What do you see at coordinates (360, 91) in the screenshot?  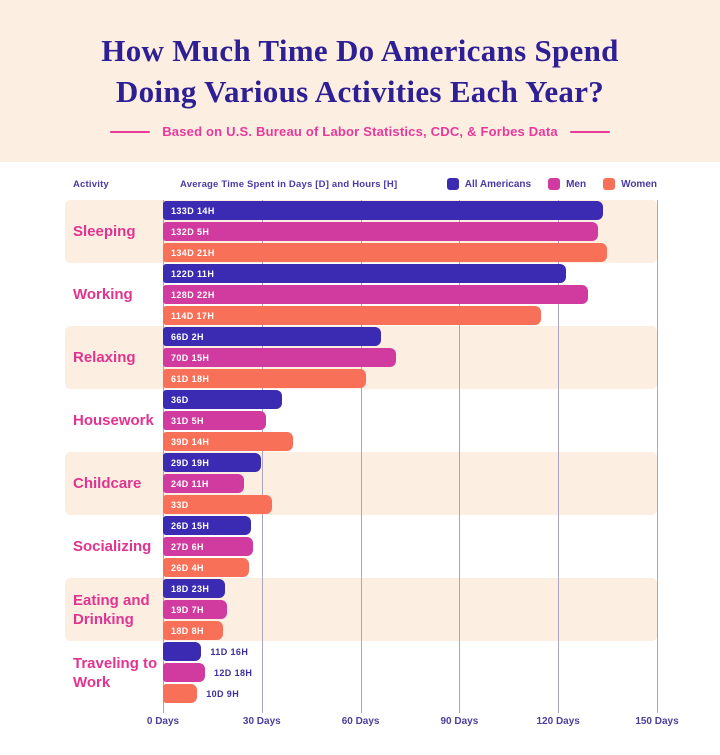 I see `page-title-line-2: Doing Various Activities Each Year?` at bounding box center [360, 91].